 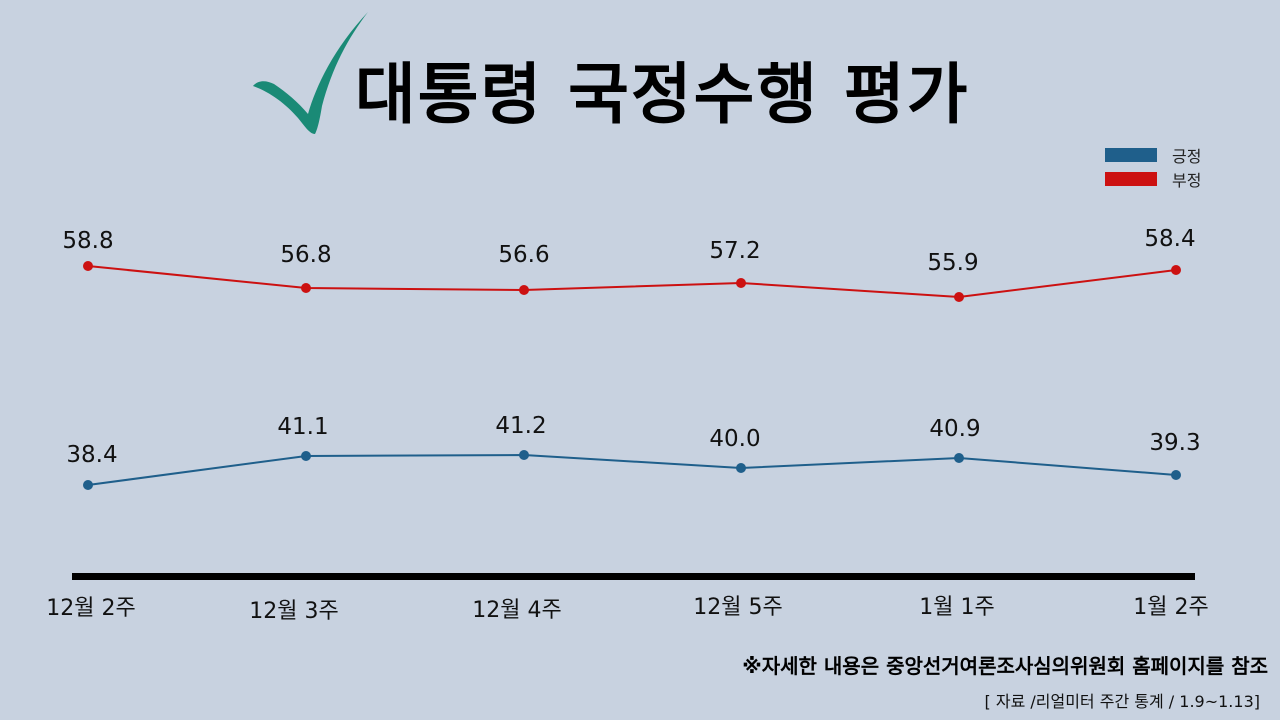 I want to click on legend-swatch-positive, so click(x=1131, y=155).